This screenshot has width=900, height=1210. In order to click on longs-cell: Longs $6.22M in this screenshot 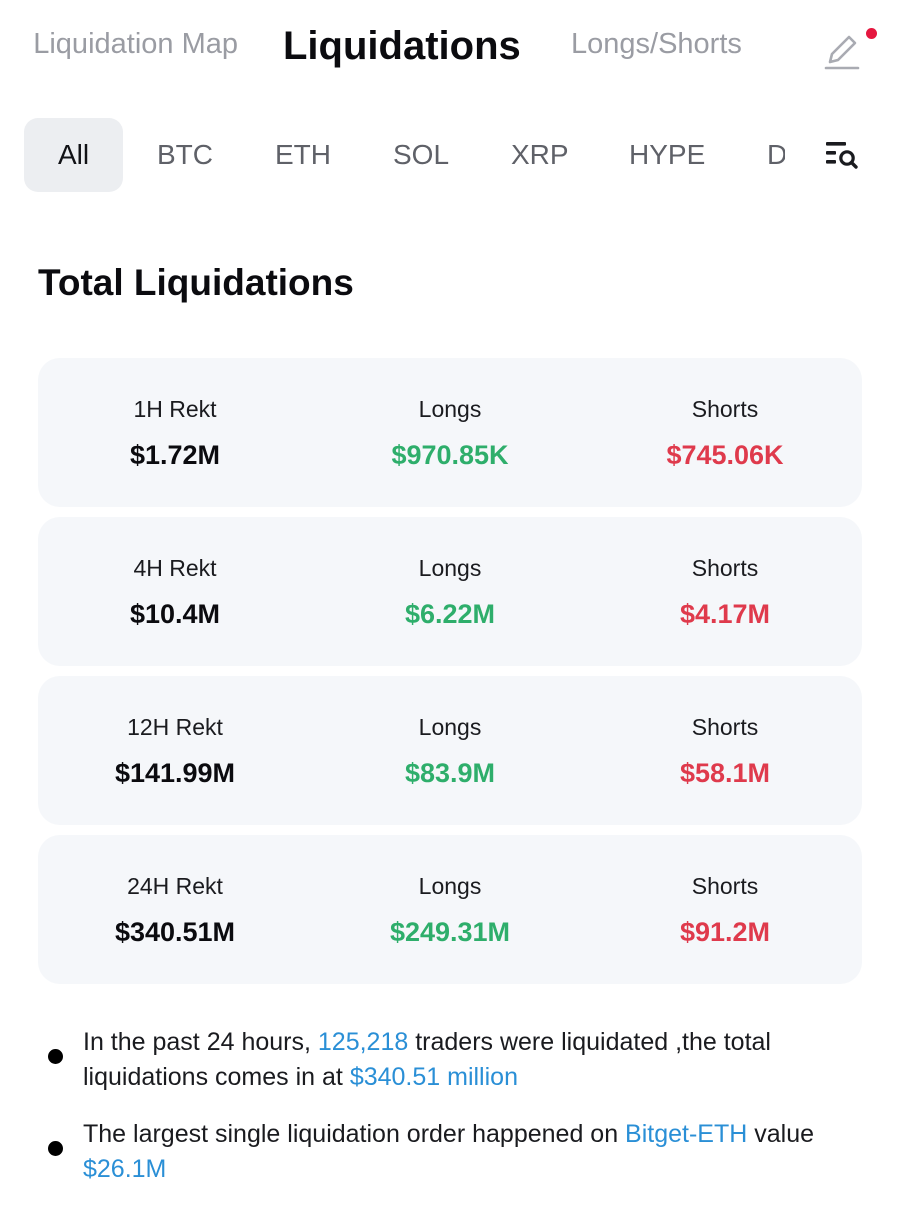, I will do `click(450, 591)`.